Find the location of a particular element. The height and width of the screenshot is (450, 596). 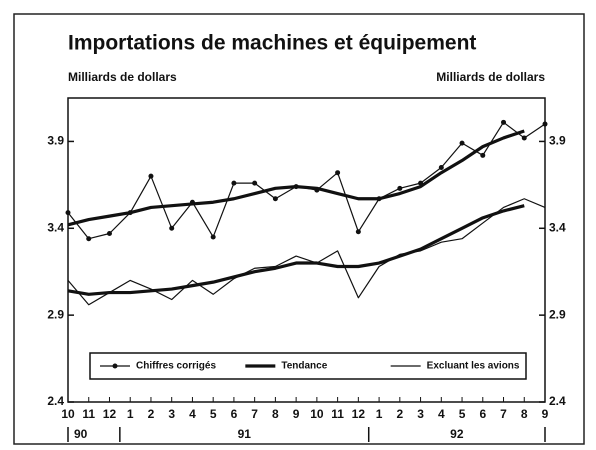

y-axis-label: Milliards de dollars is located at coordinates (122, 77).